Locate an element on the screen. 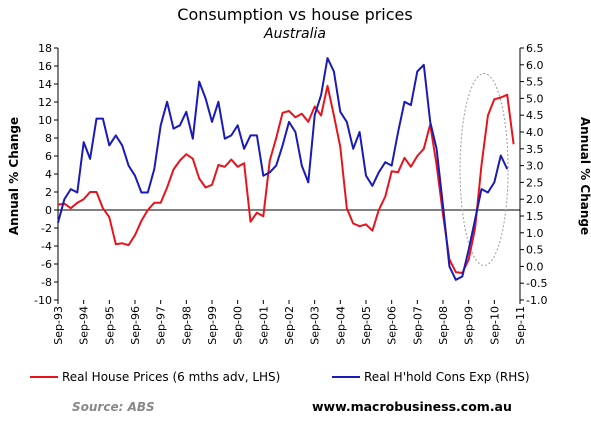  x-tick-label: Sep-06 is located at coordinates (392, 325).